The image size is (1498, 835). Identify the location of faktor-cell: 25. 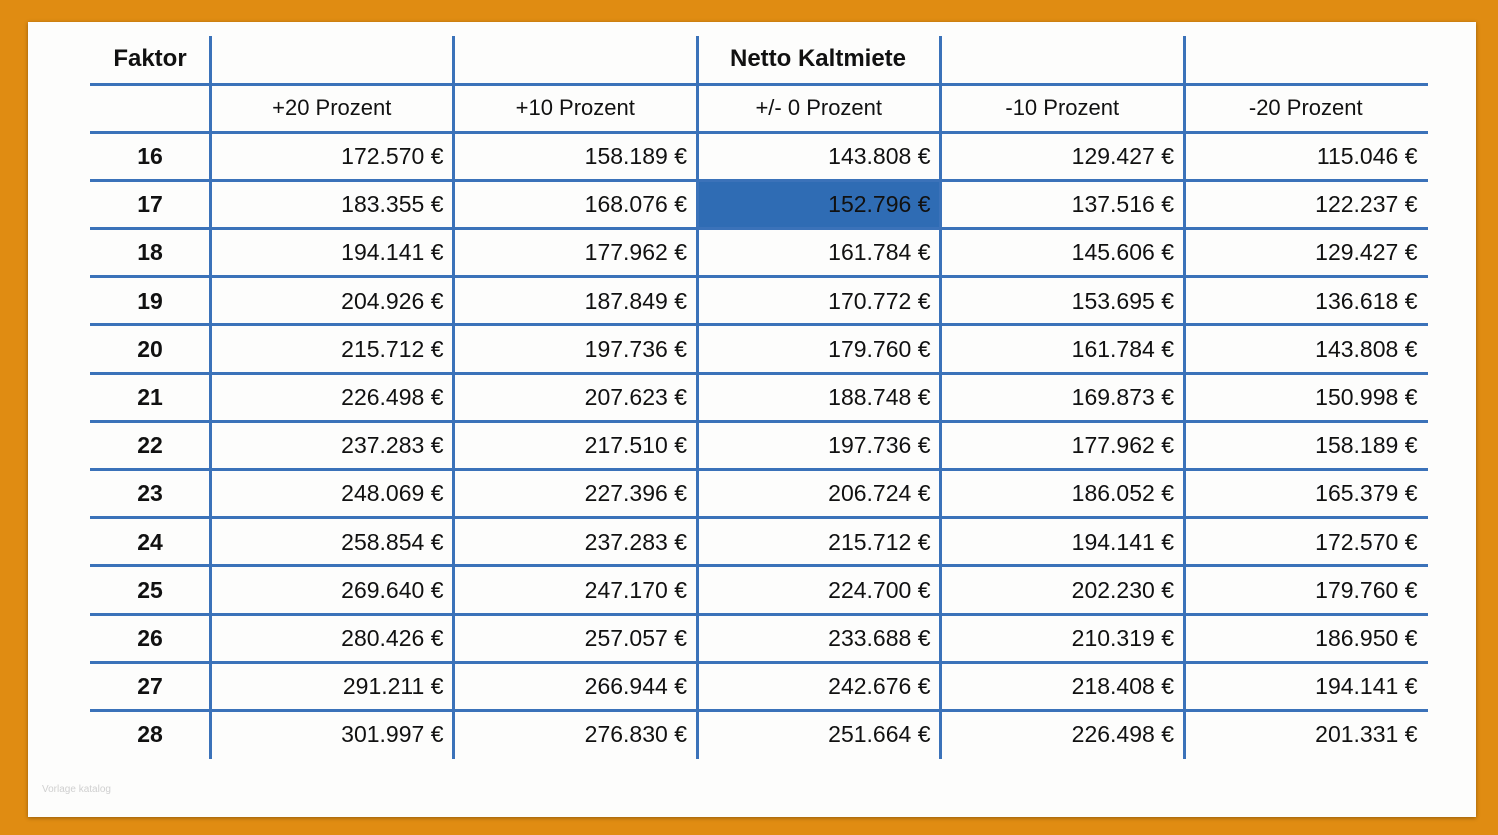
(150, 589).